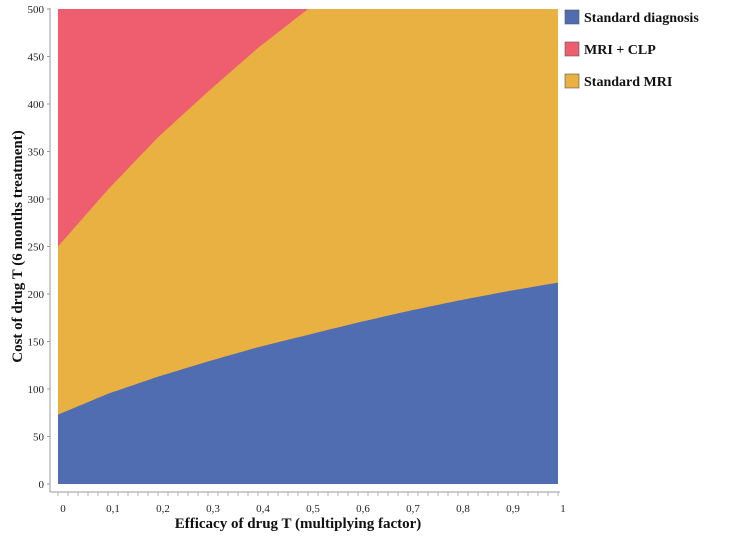 This screenshot has width=731, height=545. I want to click on x-tick-label: 1, so click(563, 509).